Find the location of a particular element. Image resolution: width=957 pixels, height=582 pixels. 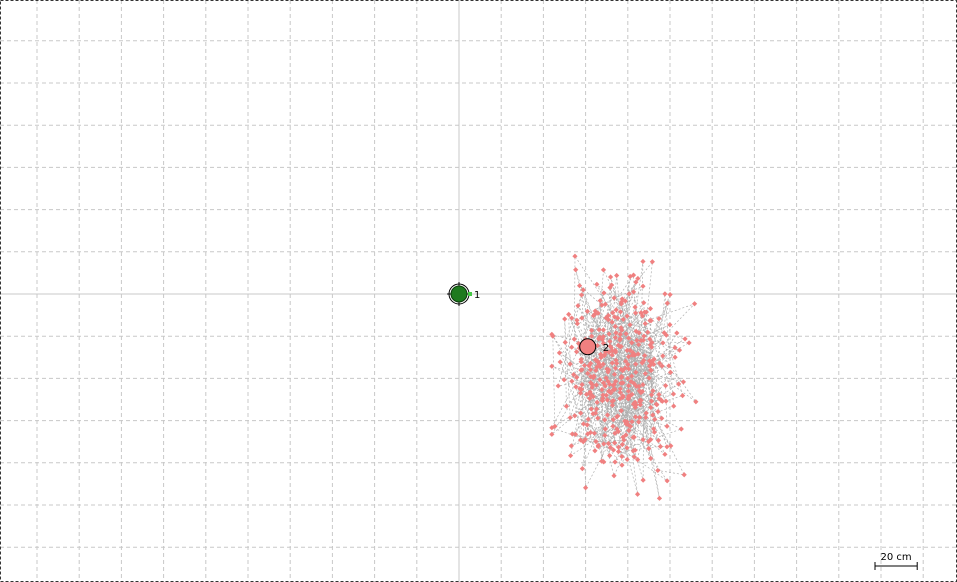

marker-dot is located at coordinates (459, 294).